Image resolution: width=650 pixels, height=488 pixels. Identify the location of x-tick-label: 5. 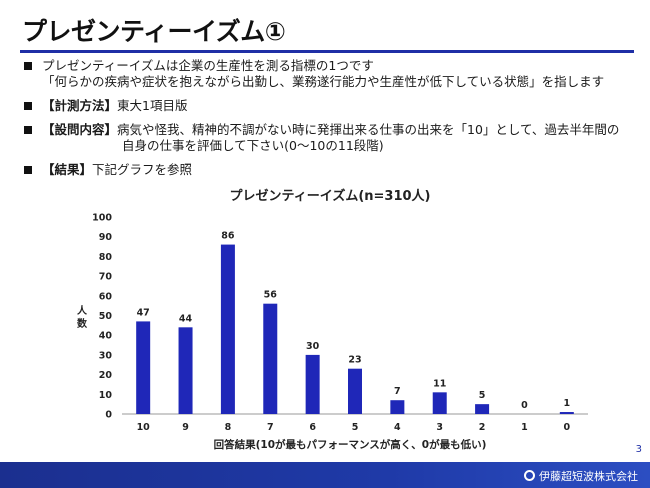
(355, 427).